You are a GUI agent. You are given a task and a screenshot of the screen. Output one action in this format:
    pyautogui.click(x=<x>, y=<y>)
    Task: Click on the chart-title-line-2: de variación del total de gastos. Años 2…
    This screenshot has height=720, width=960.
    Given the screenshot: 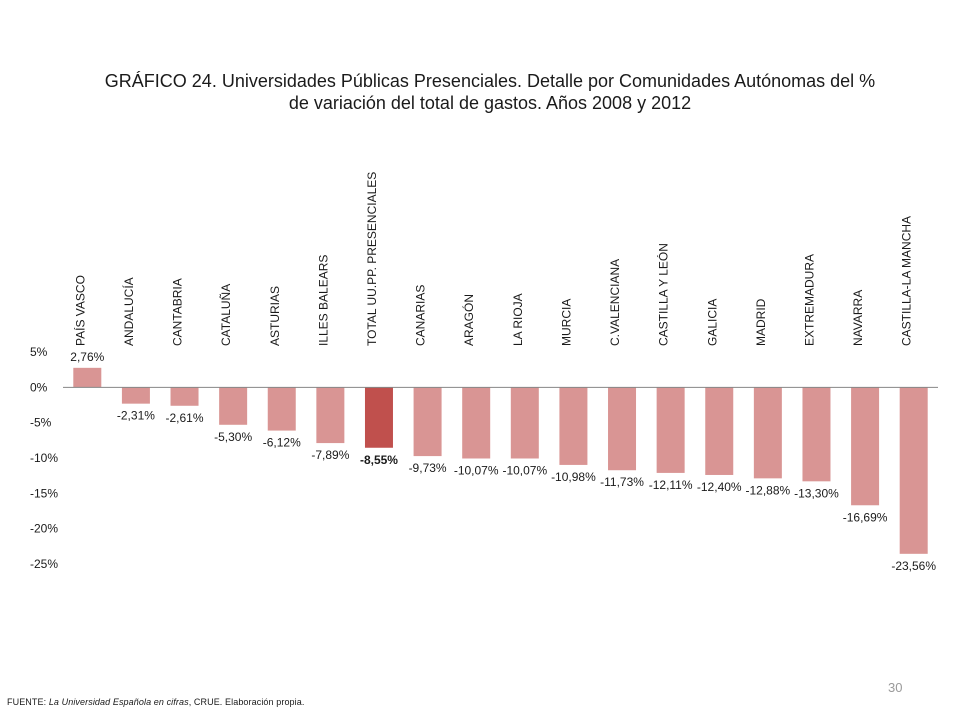 What is the action you would take?
    pyautogui.click(x=490, y=103)
    